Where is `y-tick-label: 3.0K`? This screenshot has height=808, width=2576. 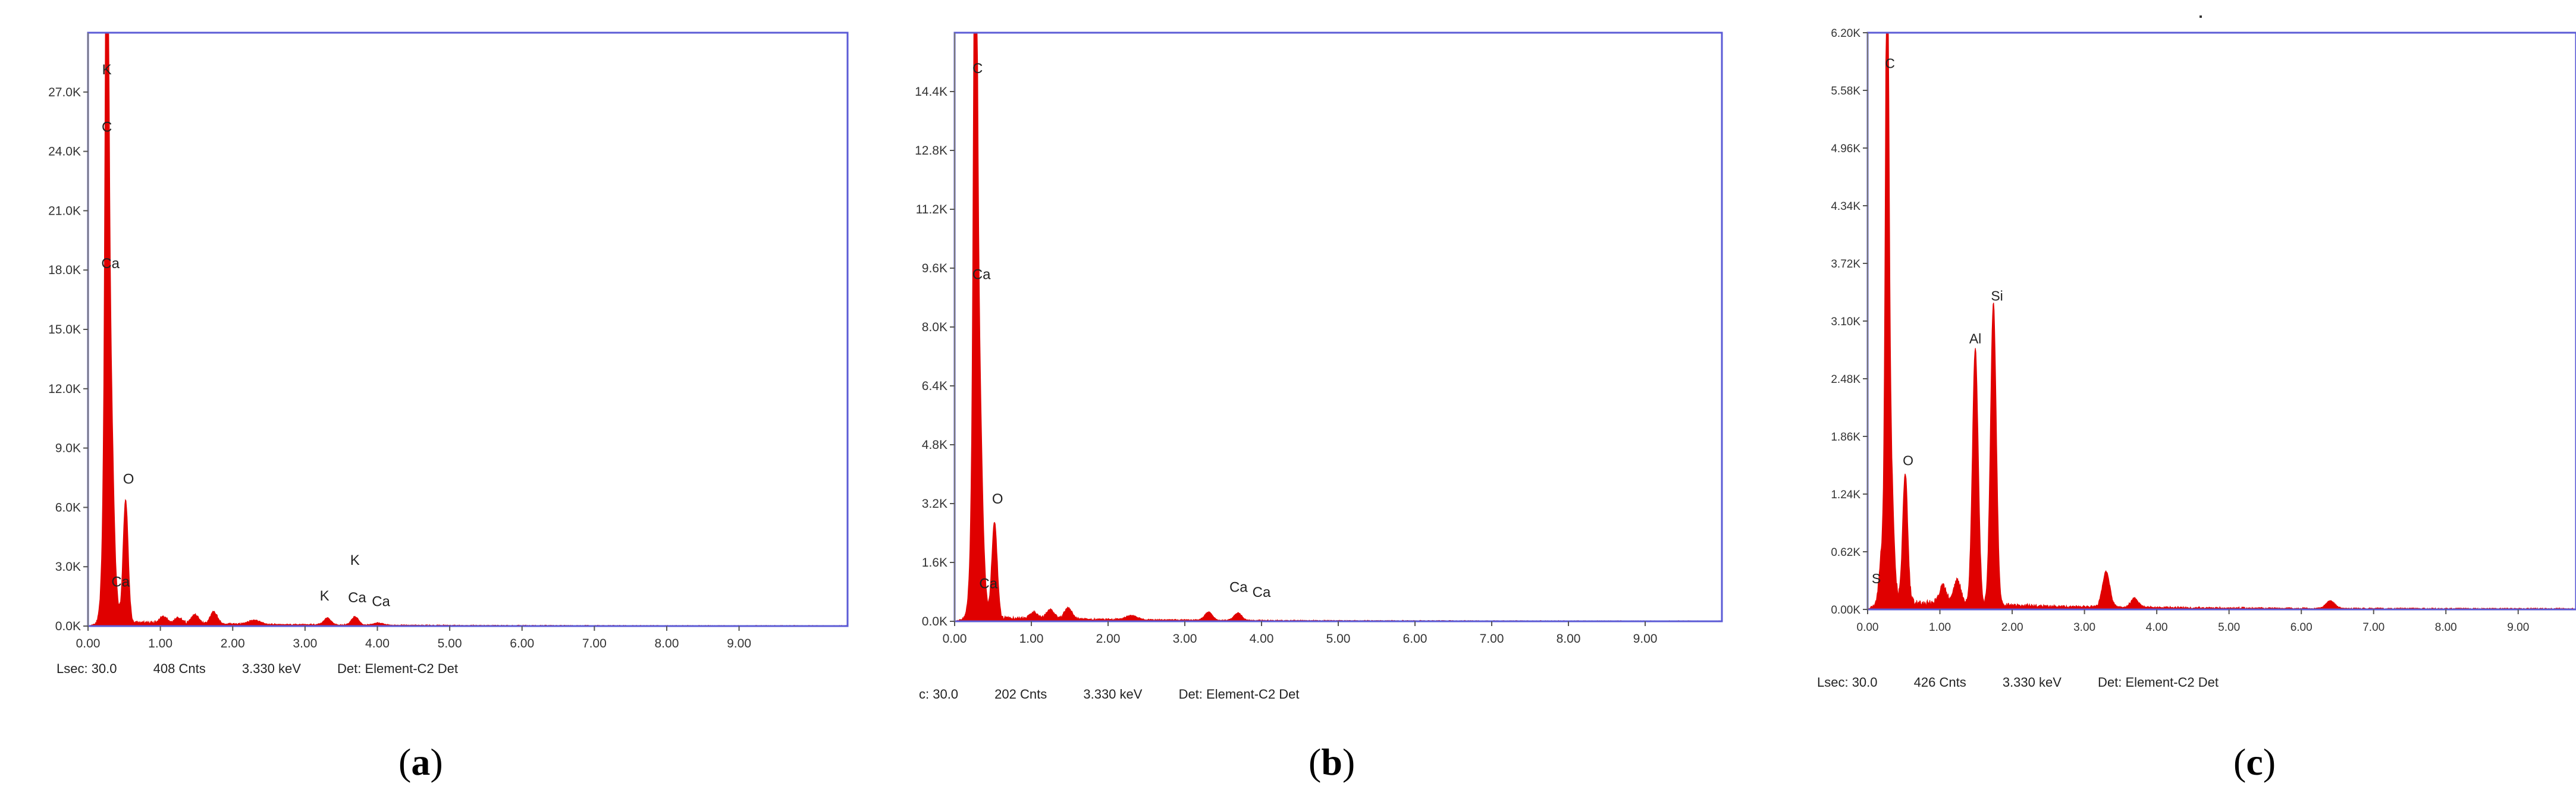 y-tick-label: 3.0K is located at coordinates (68, 567).